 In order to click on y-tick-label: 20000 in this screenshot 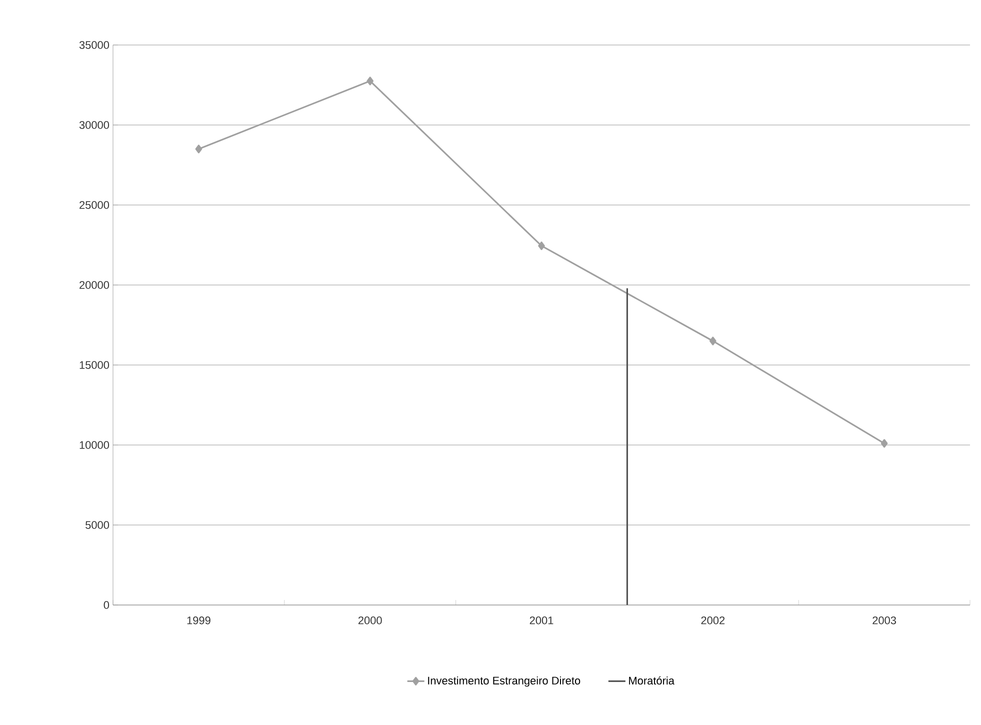, I will do `click(95, 285)`.